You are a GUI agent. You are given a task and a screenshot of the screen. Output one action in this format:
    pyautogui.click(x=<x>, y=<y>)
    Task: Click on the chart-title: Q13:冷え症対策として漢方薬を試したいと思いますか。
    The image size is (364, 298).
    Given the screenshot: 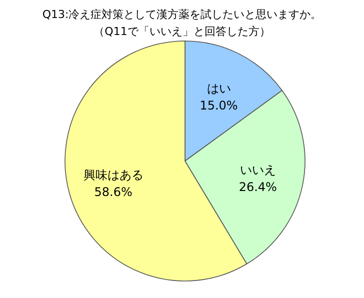 What is the action you would take?
    pyautogui.click(x=182, y=14)
    